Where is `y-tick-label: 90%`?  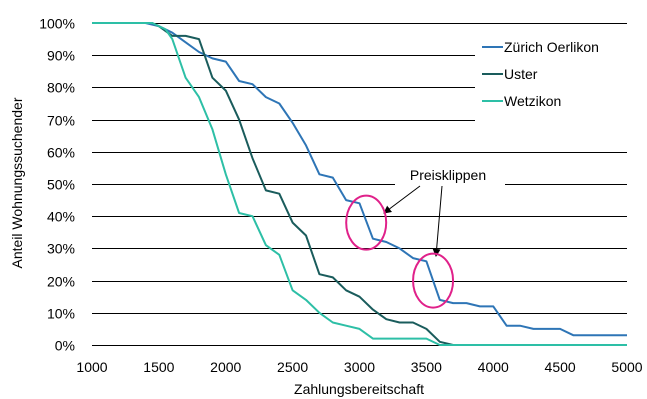
y-tick-label: 90% is located at coordinates (61, 56).